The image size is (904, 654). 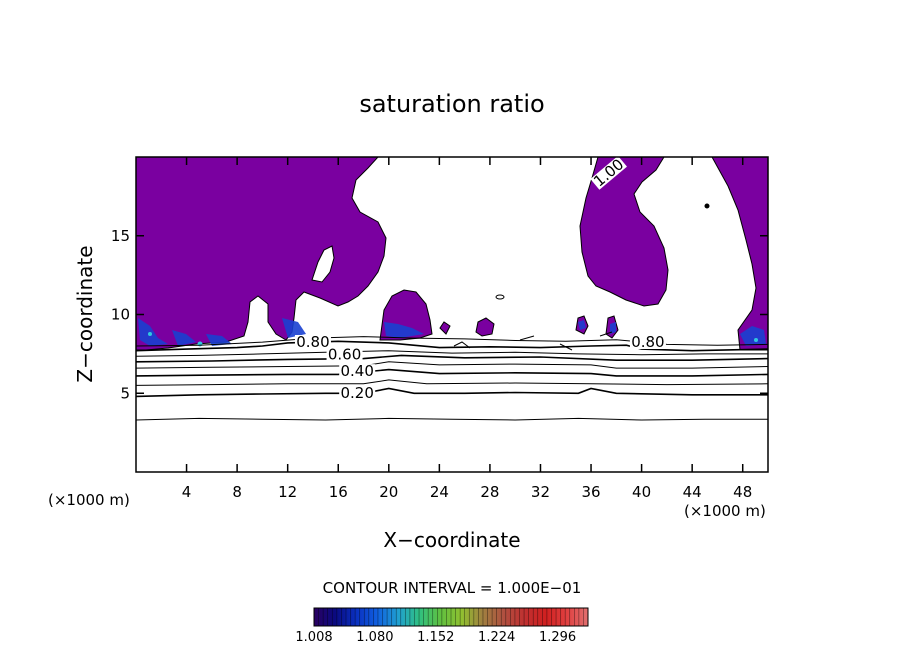 What do you see at coordinates (120, 315) in the screenshot?
I see `y-tick-label: 10` at bounding box center [120, 315].